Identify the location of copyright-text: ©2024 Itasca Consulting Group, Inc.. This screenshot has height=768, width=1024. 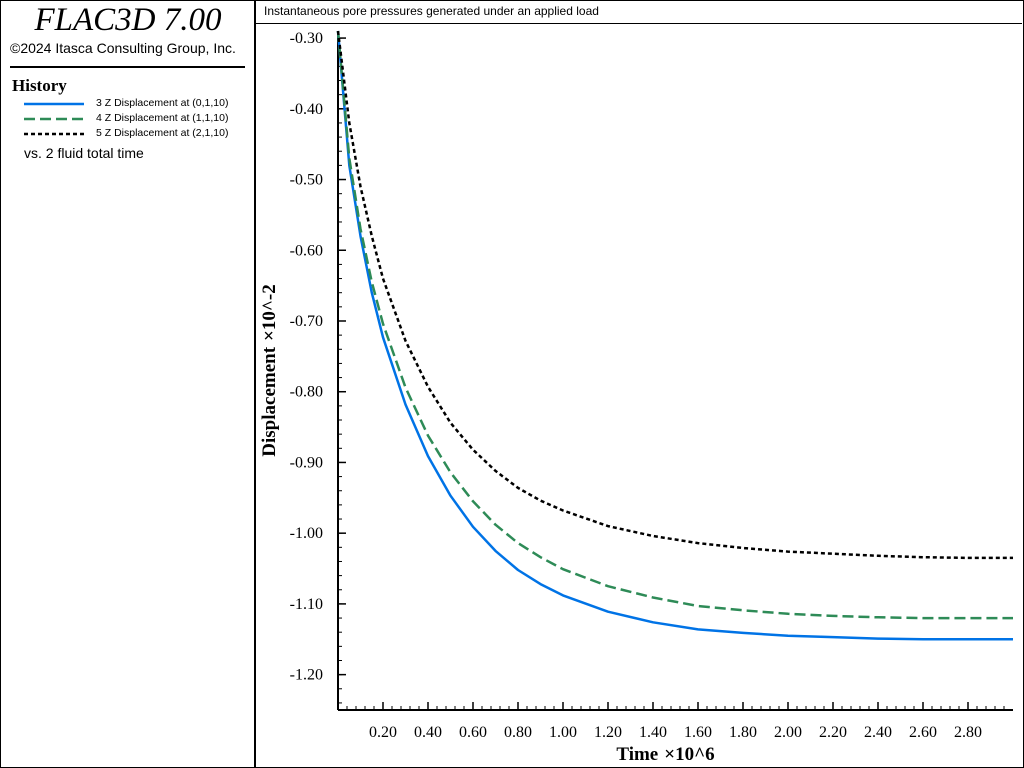
(123, 48).